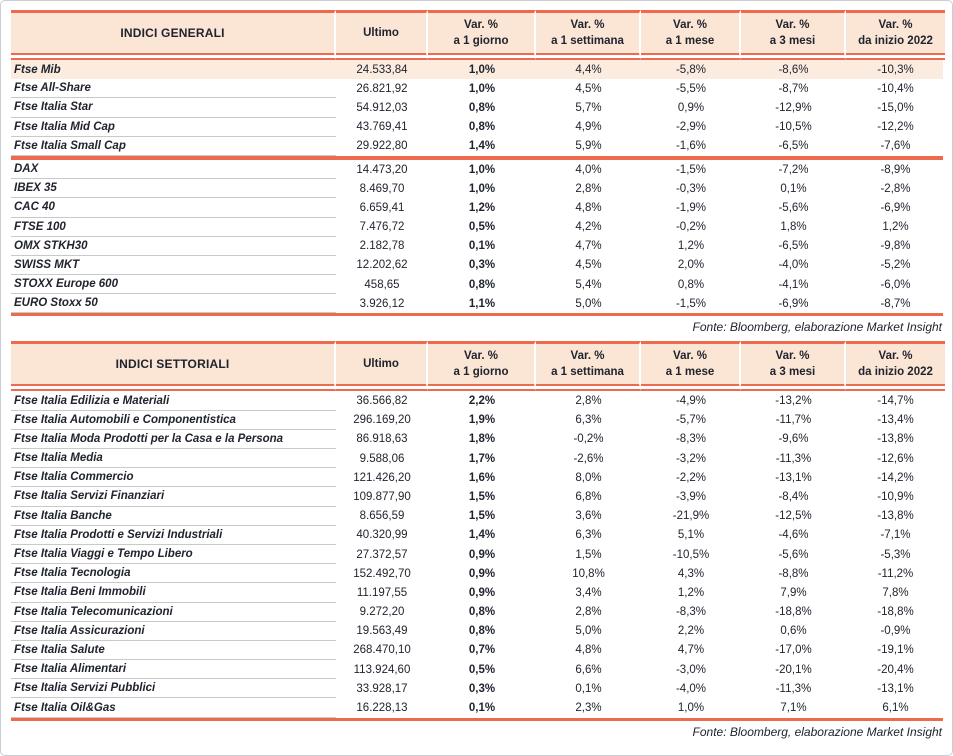 The height and width of the screenshot is (756, 953). What do you see at coordinates (173, 89) in the screenshot?
I see `index-name-cell: Ftse All-Share` at bounding box center [173, 89].